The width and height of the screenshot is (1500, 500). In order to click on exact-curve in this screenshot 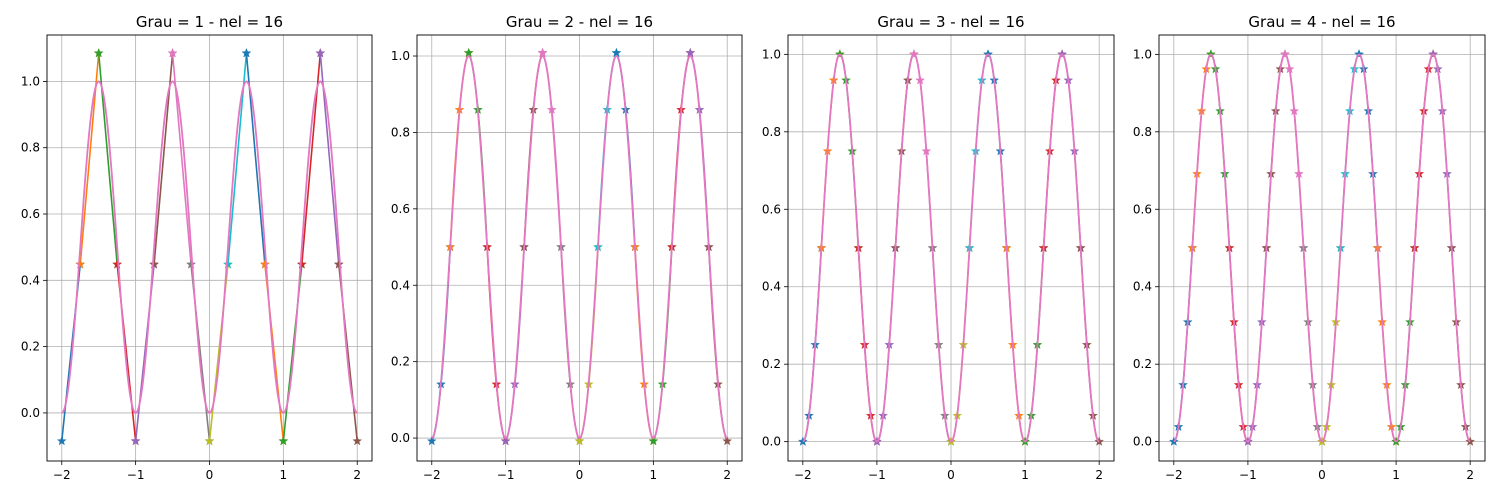, I will do `click(209, 247)`.